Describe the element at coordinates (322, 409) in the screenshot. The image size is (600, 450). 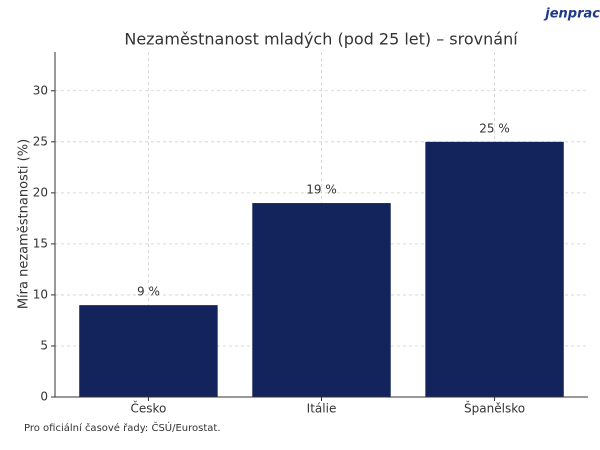
I see `x-tick-label: Itálie` at that location.